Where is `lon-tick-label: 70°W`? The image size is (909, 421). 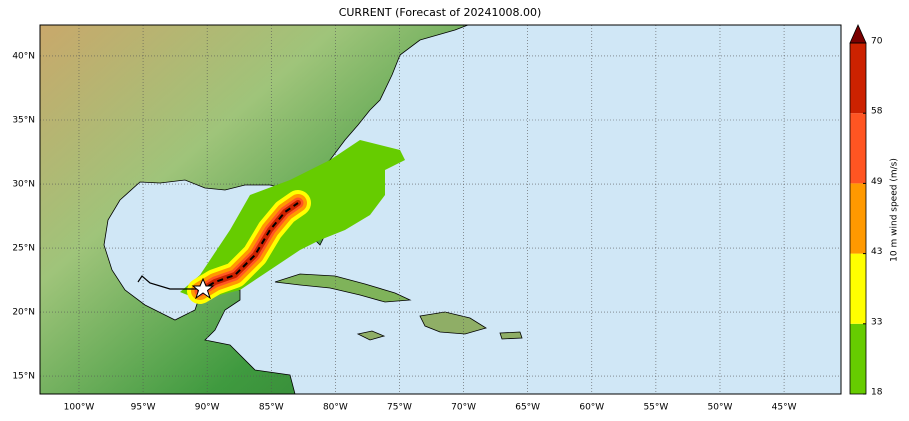
lon-tick-label: 70°W is located at coordinates (463, 408).